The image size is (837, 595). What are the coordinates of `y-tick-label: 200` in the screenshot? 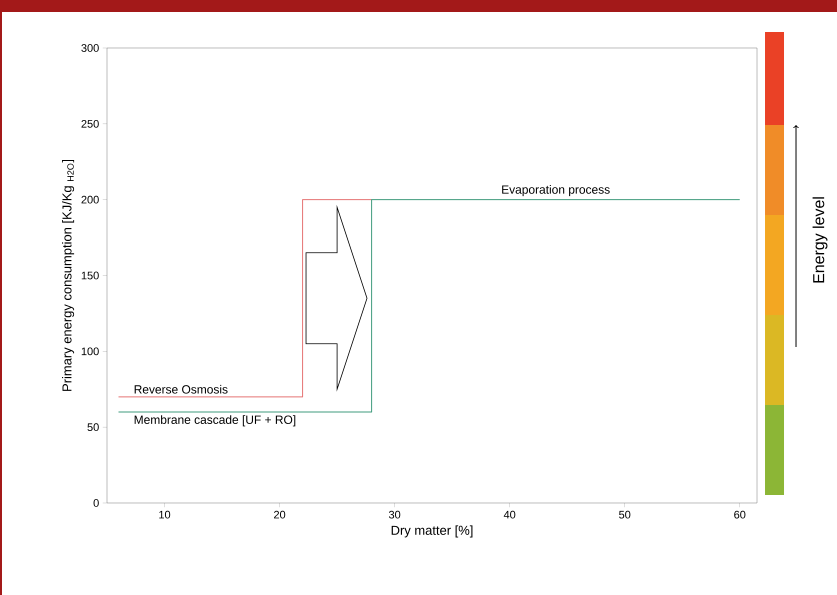 It's located at (90, 200).